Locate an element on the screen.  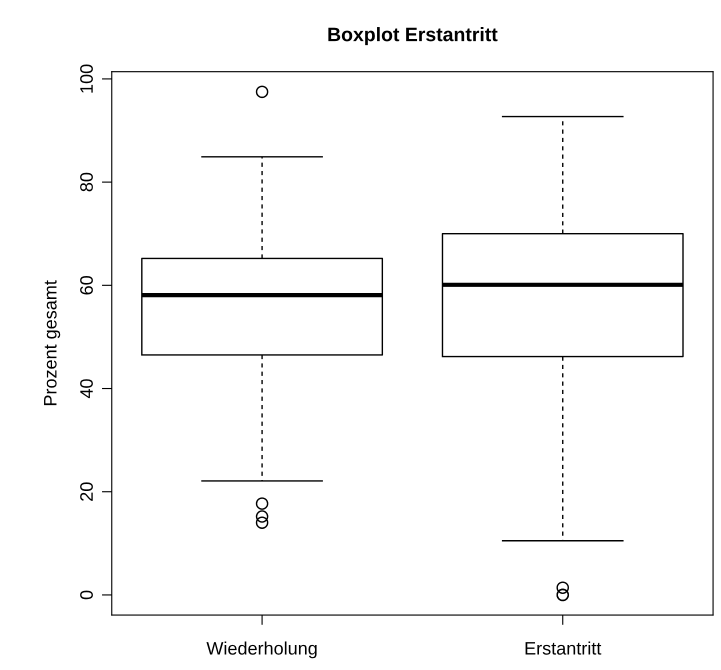
y-tick-label: 60 is located at coordinates (86, 285).